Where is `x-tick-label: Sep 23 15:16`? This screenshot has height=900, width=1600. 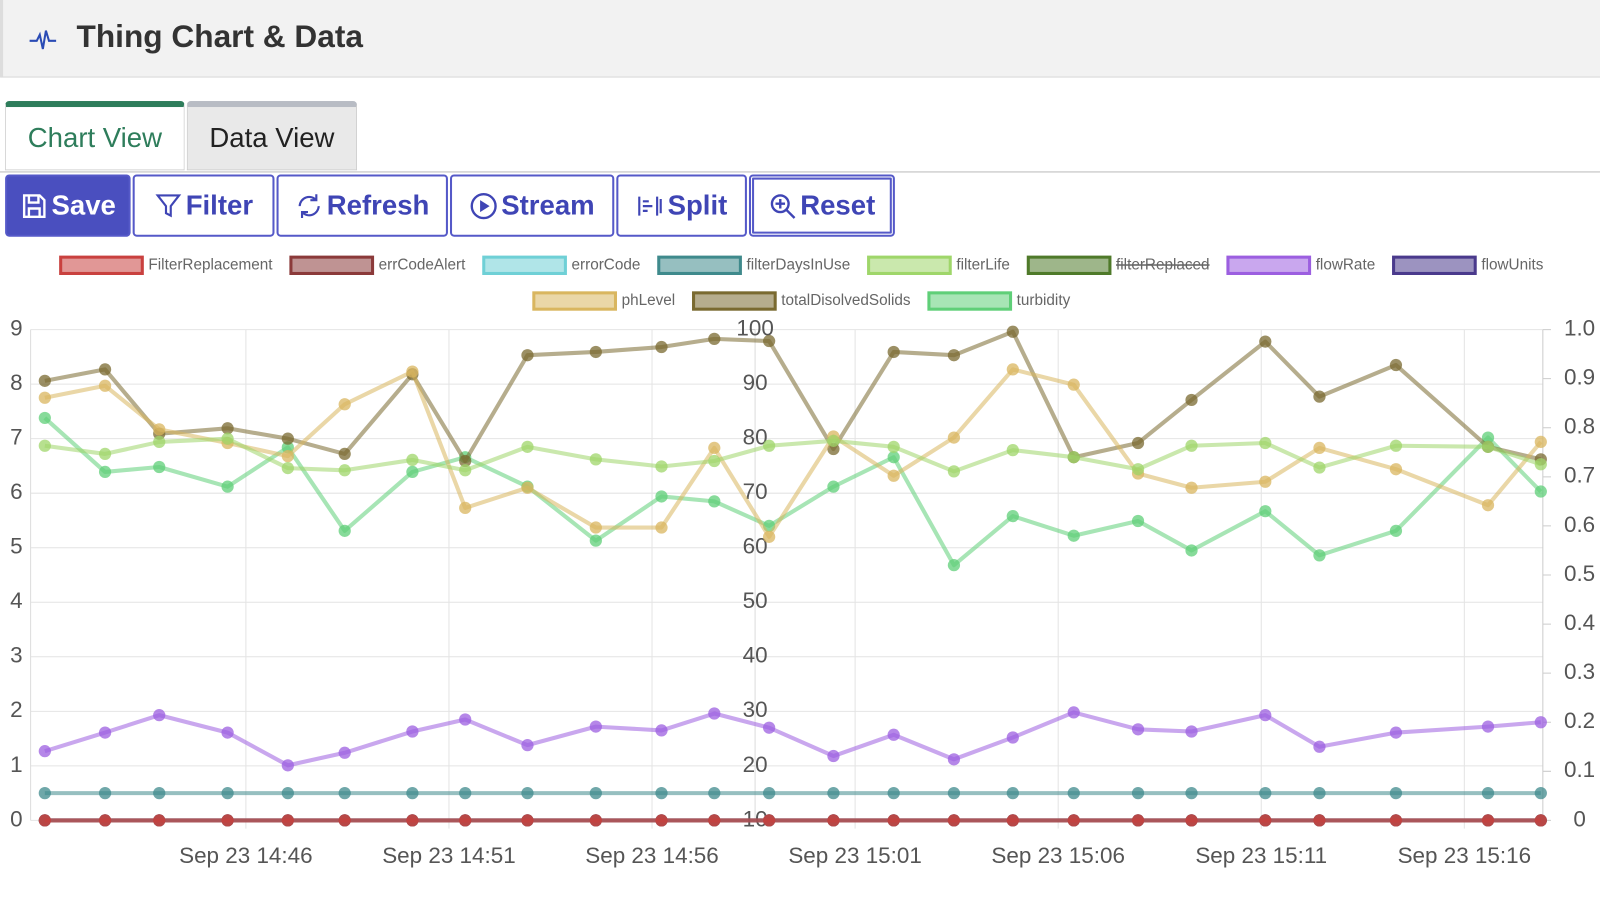 x-tick-label: Sep 23 15:16 is located at coordinates (1465, 855).